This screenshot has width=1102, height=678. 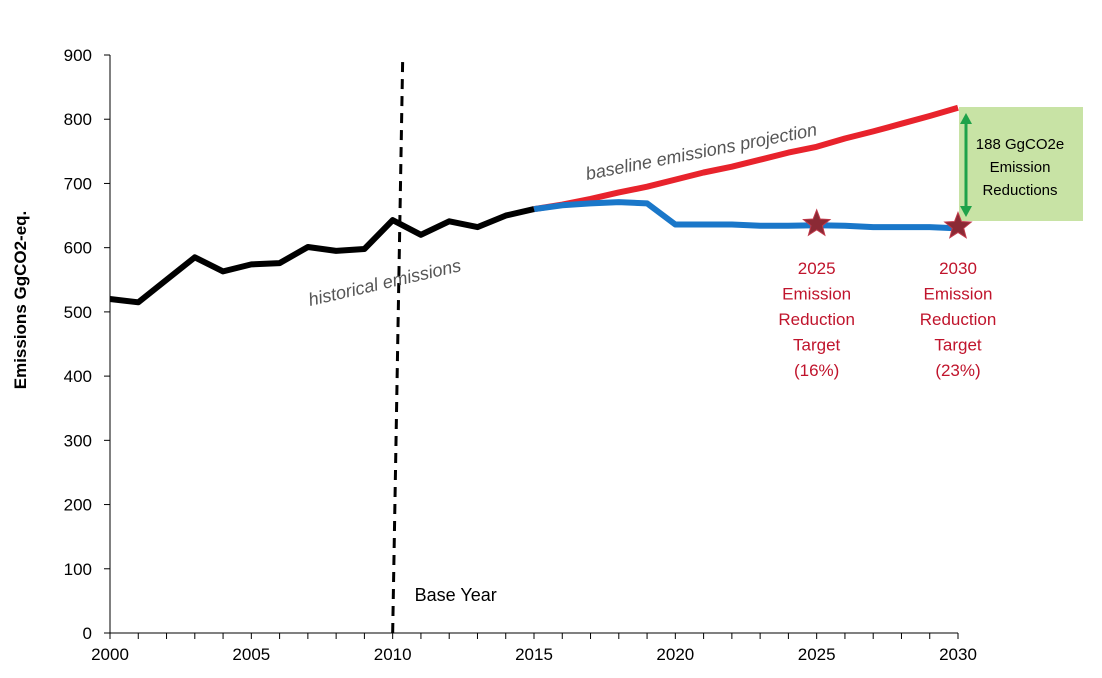 What do you see at coordinates (746, 158) in the screenshot?
I see `series-baseline-emissions-projection-line` at bounding box center [746, 158].